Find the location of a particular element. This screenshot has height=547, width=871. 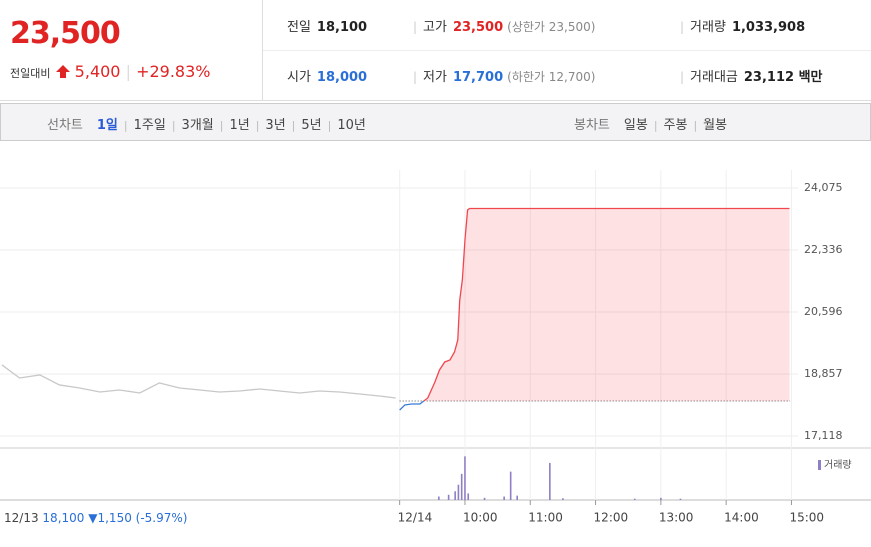

tab-label: 선차트 is located at coordinates (65, 125).